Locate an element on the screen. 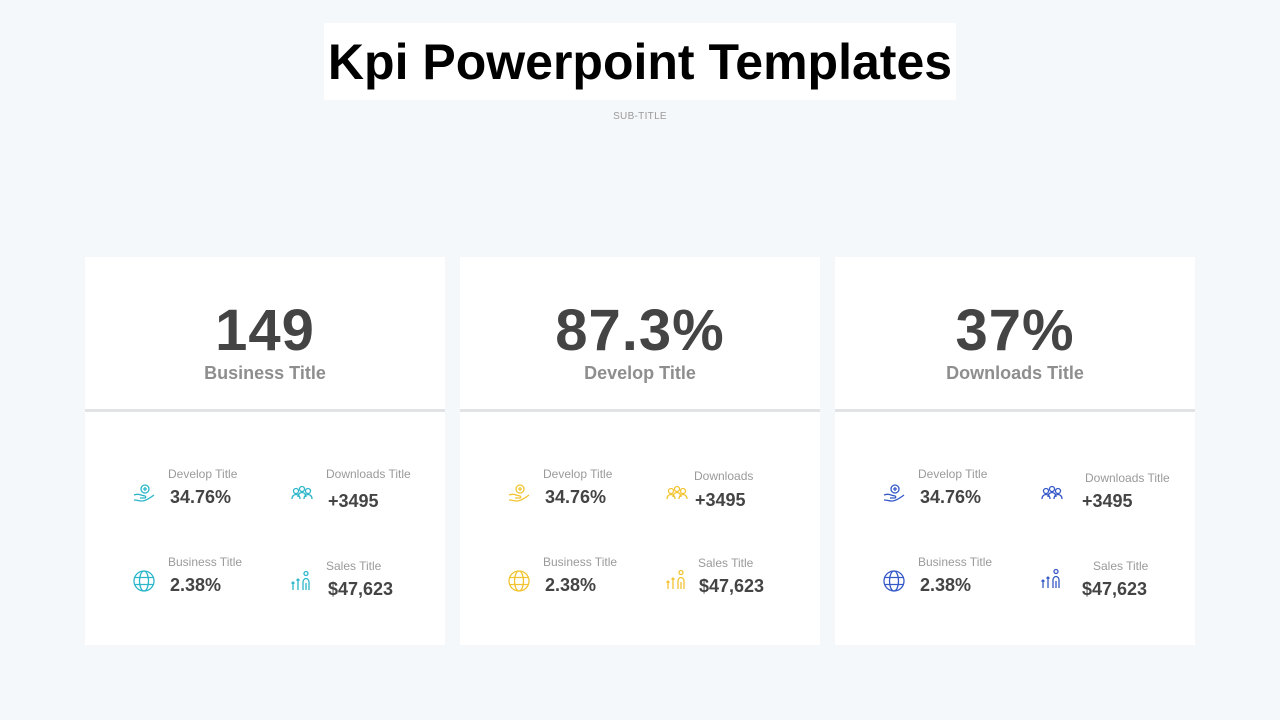 The image size is (1280, 720). kpi-main-value: 37% is located at coordinates (1015, 330).